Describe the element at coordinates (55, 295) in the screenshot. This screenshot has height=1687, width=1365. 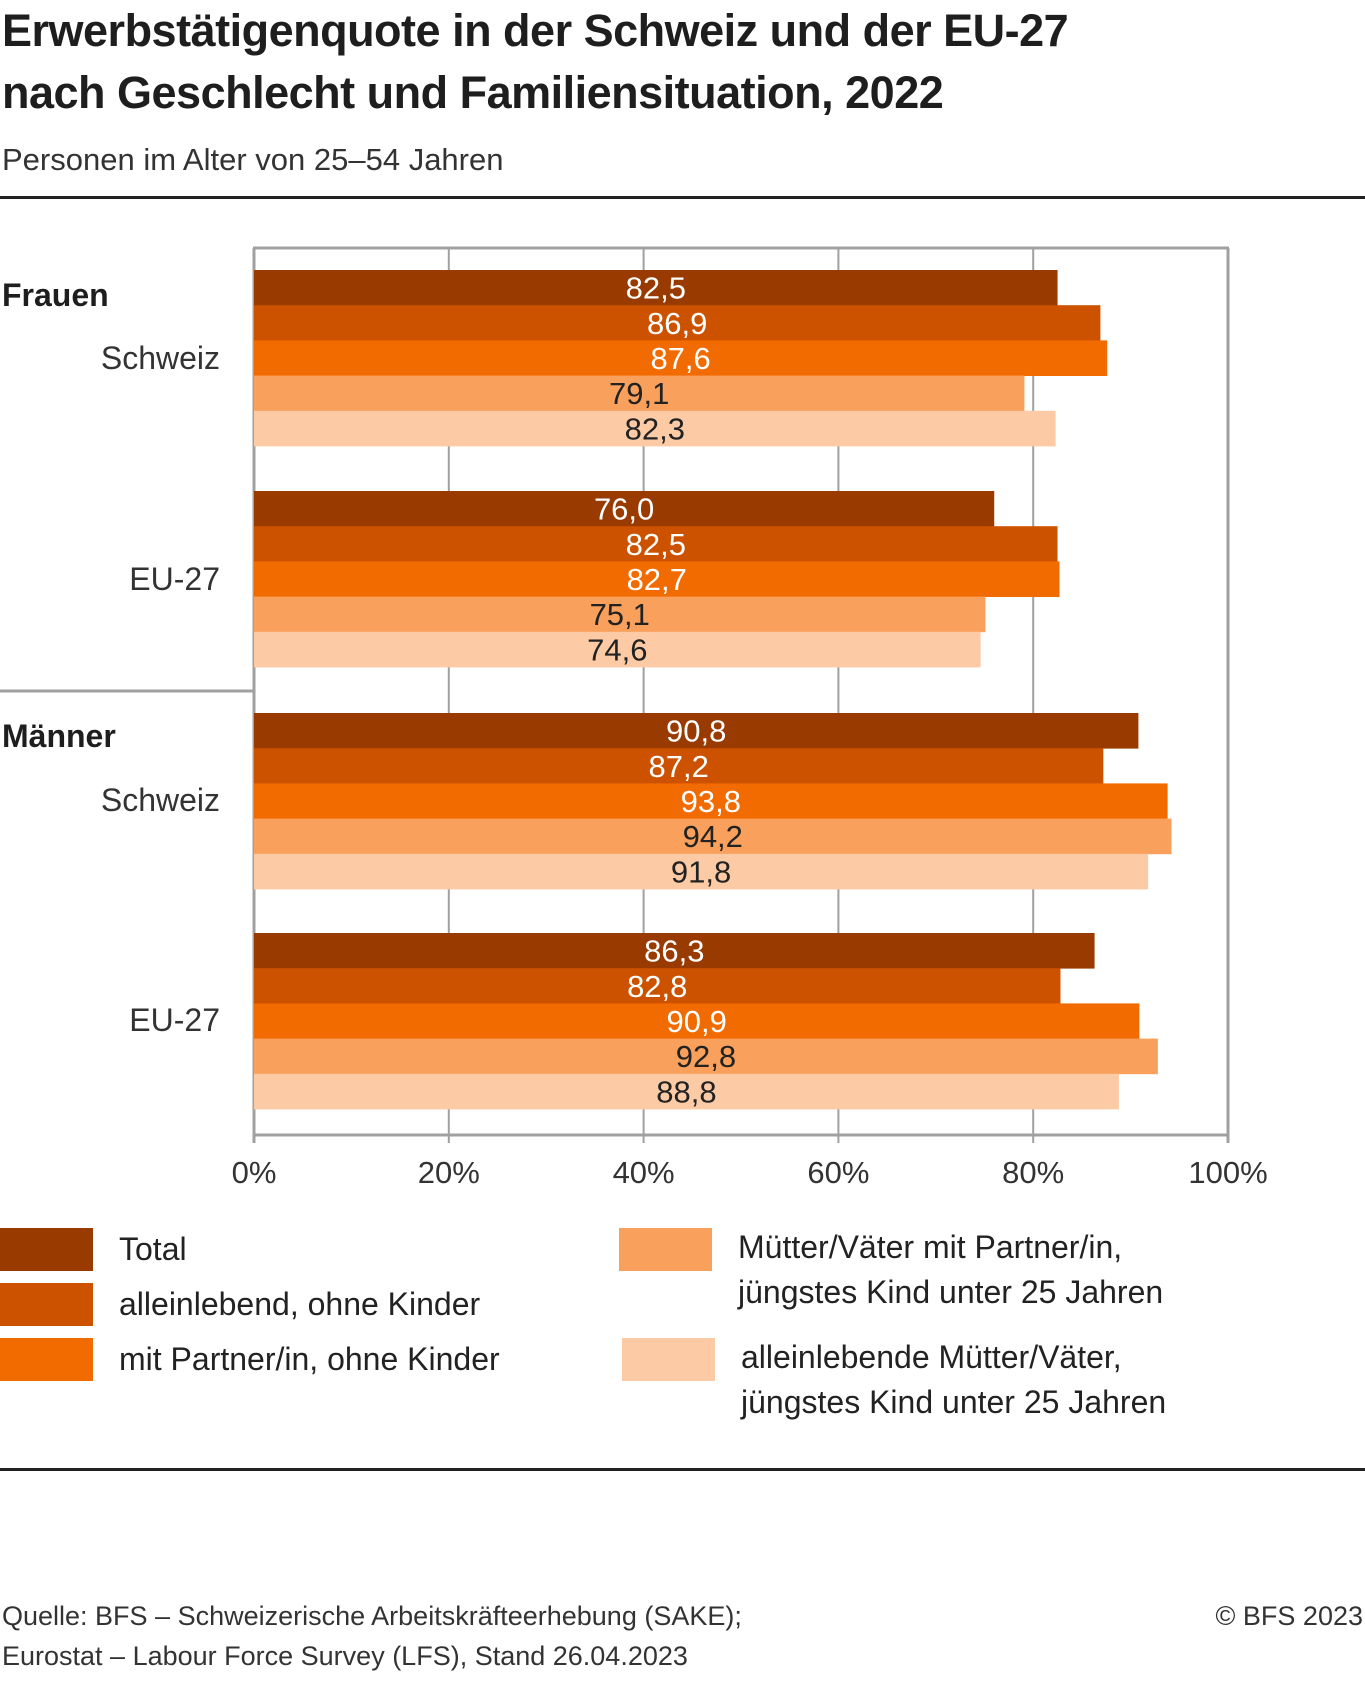
I see `group-label: Frauen` at that location.